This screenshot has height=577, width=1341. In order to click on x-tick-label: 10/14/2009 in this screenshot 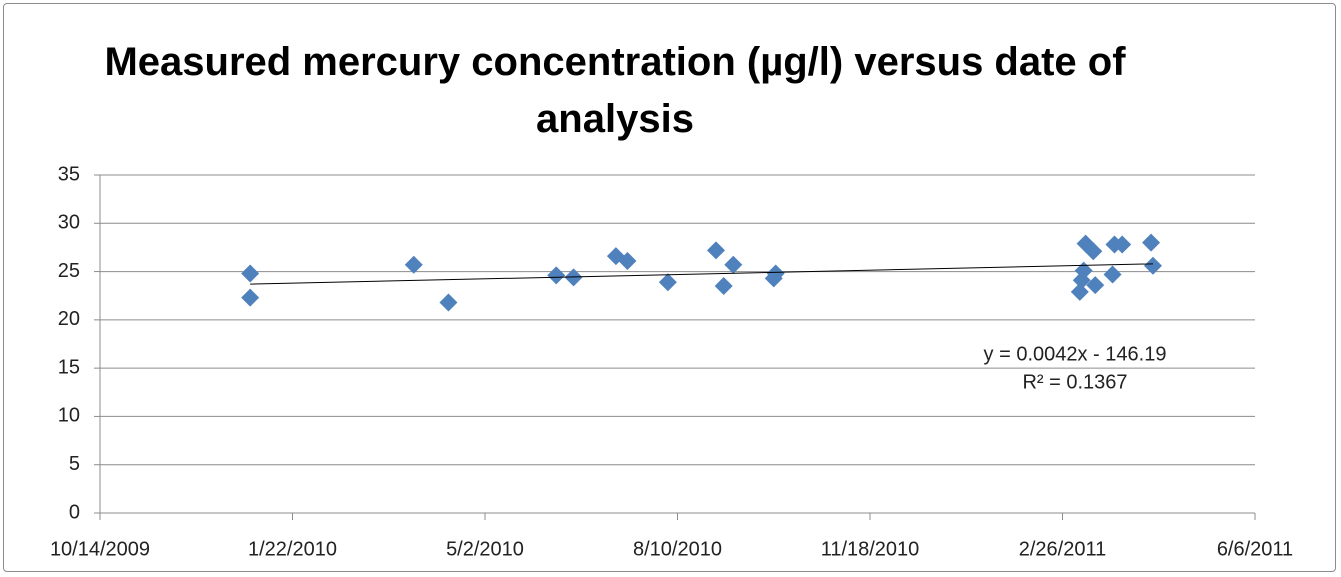, I will do `click(100, 549)`.